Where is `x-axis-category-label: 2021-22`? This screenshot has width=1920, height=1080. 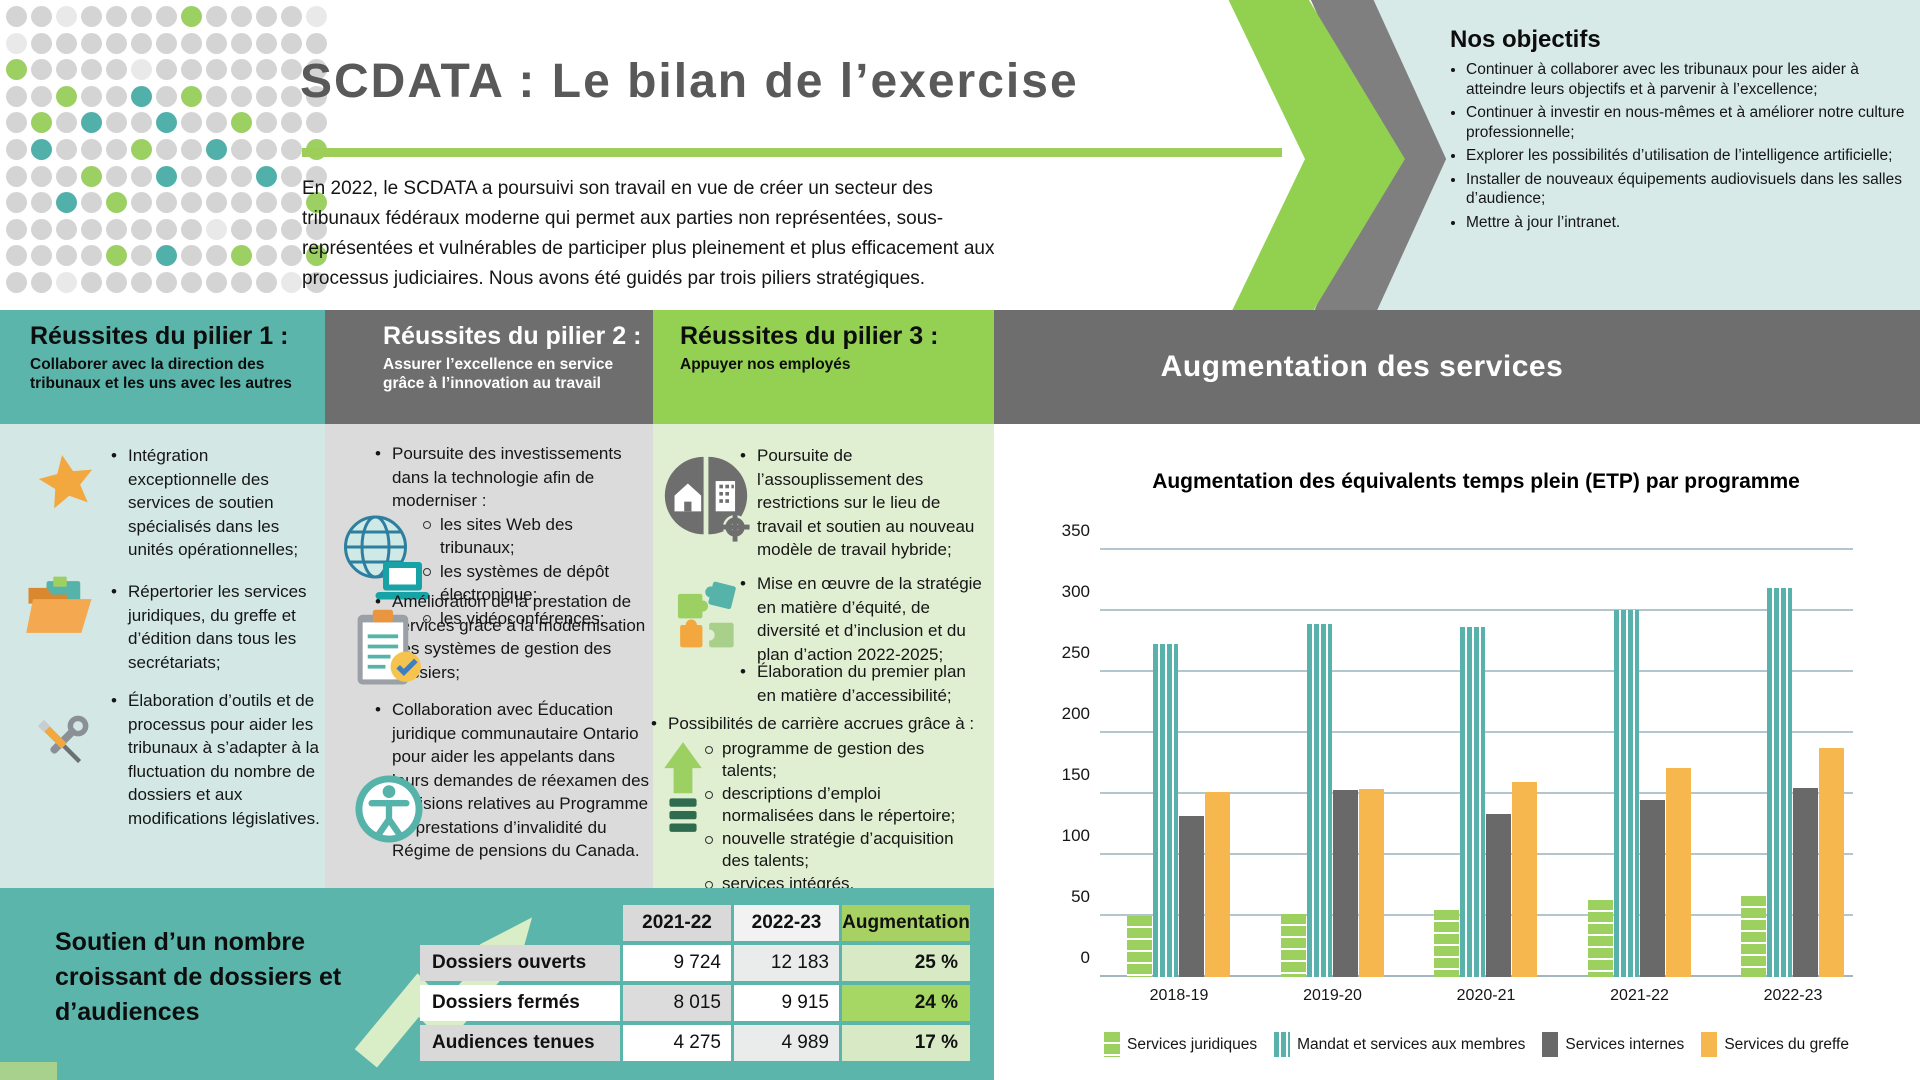 x-axis-category-label: 2021-22 is located at coordinates (1639, 995).